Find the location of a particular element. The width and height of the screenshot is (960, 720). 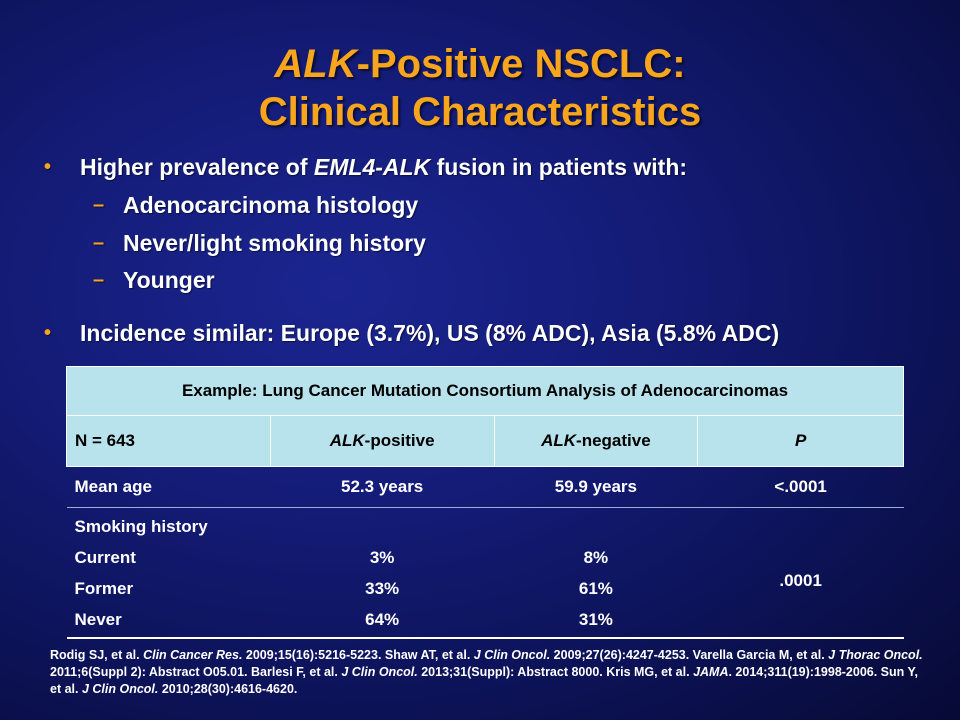

sub-bullet-younger: – Younger is located at coordinates (154, 280).